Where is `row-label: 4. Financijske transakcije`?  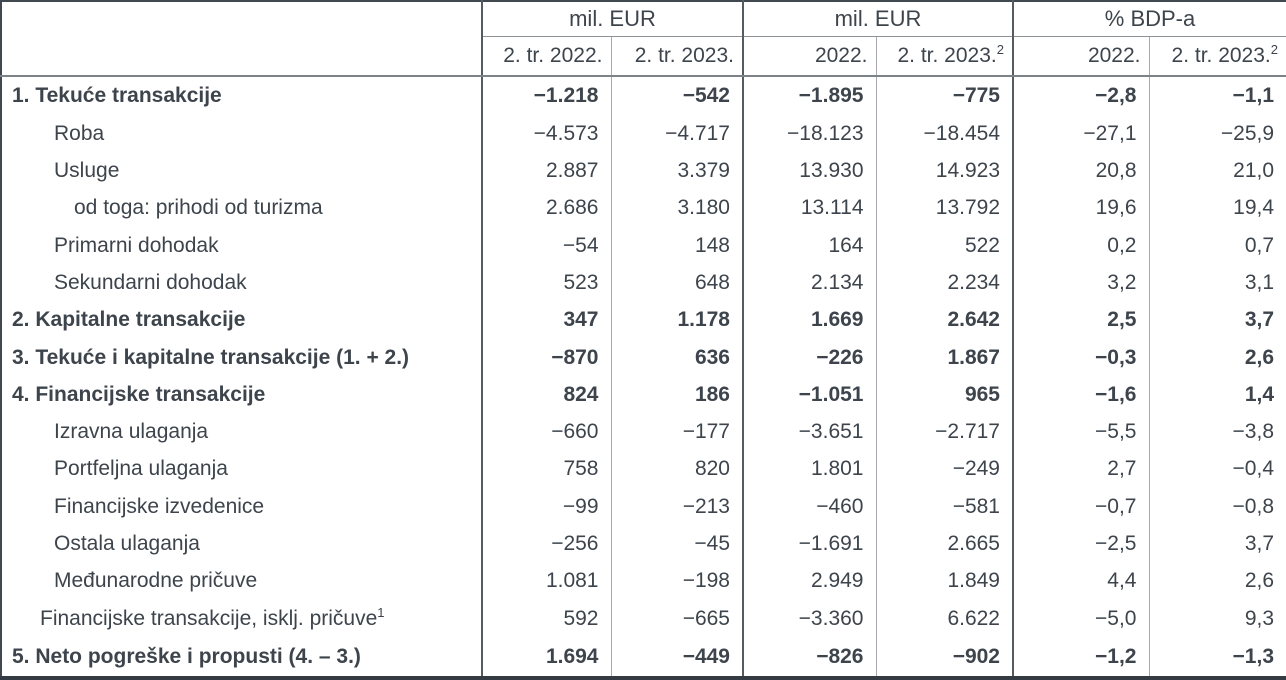 row-label: 4. Financijske transakcije is located at coordinates (139, 394).